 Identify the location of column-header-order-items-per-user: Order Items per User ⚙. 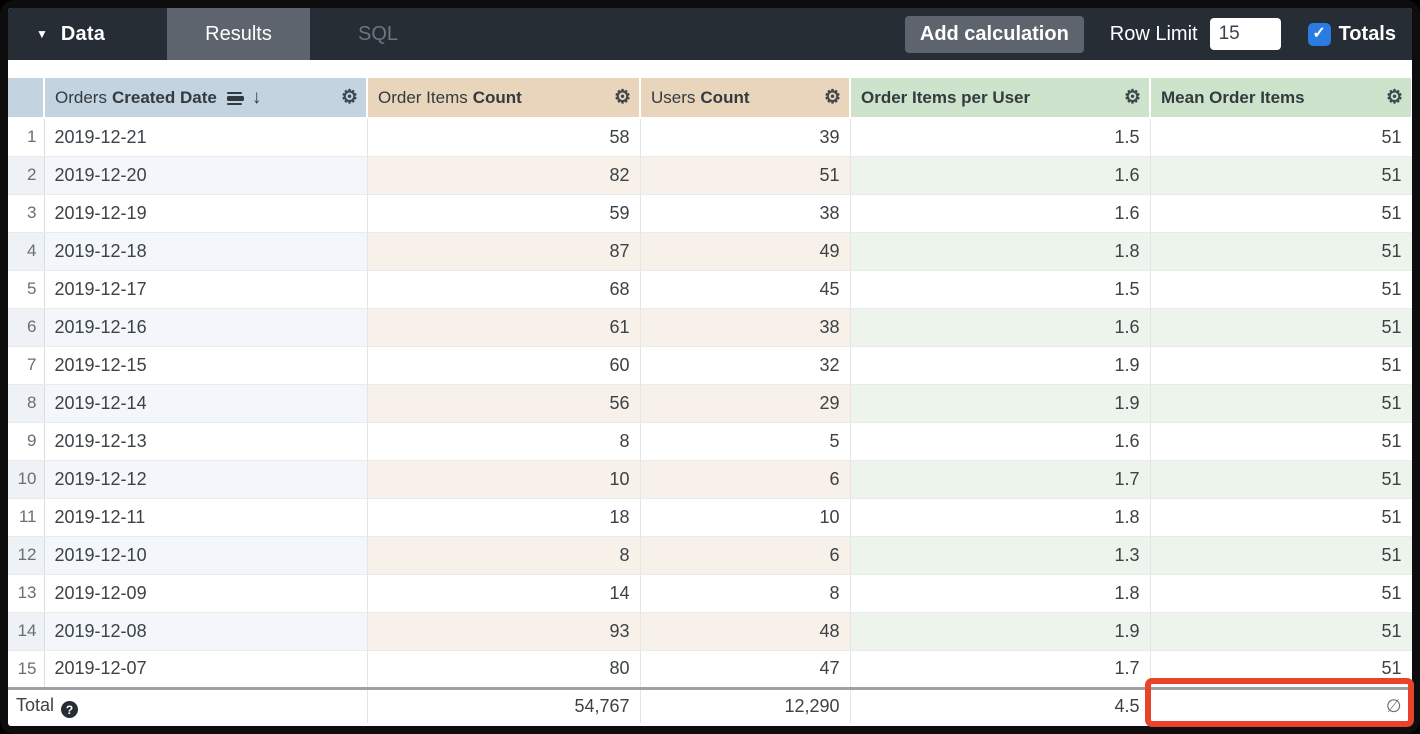
(1000, 98).